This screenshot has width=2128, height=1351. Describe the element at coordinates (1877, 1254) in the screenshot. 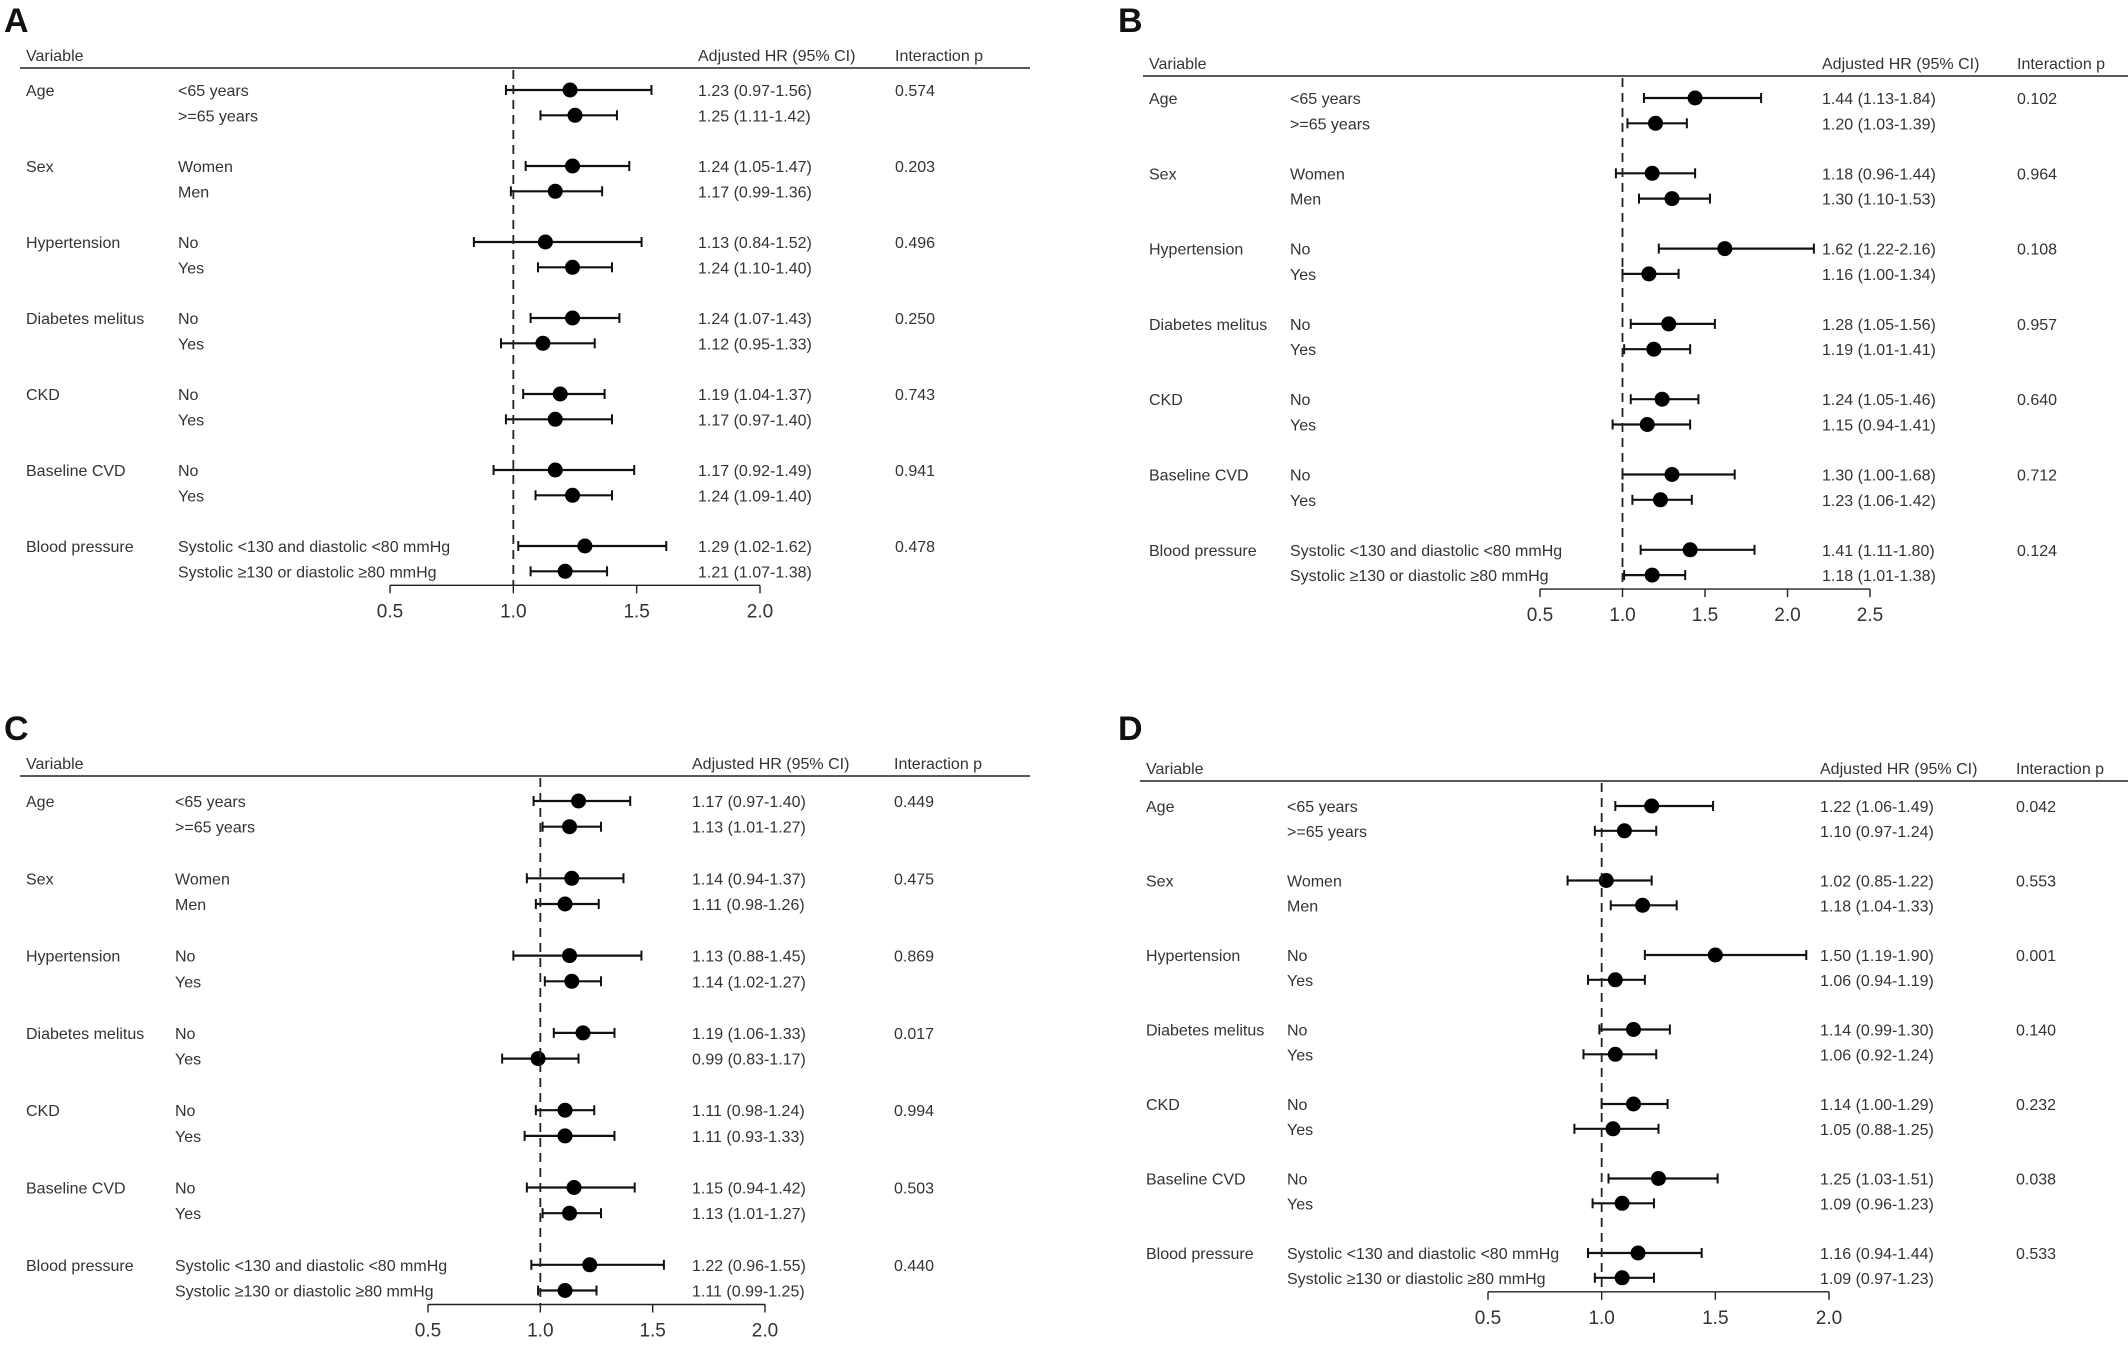

I see `hr-ci-label: 1.16 (0.94-1.44)` at that location.